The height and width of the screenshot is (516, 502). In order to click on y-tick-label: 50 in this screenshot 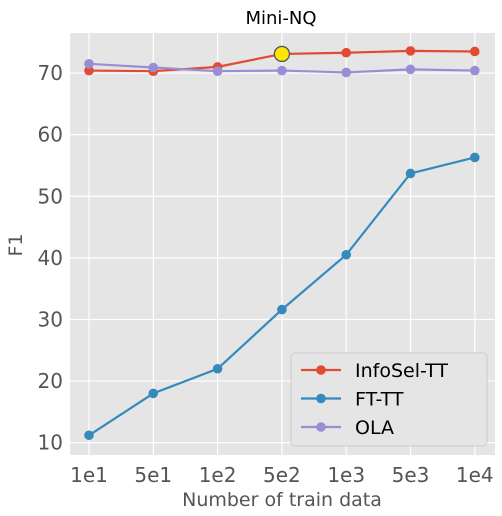, I will do `click(50, 196)`.